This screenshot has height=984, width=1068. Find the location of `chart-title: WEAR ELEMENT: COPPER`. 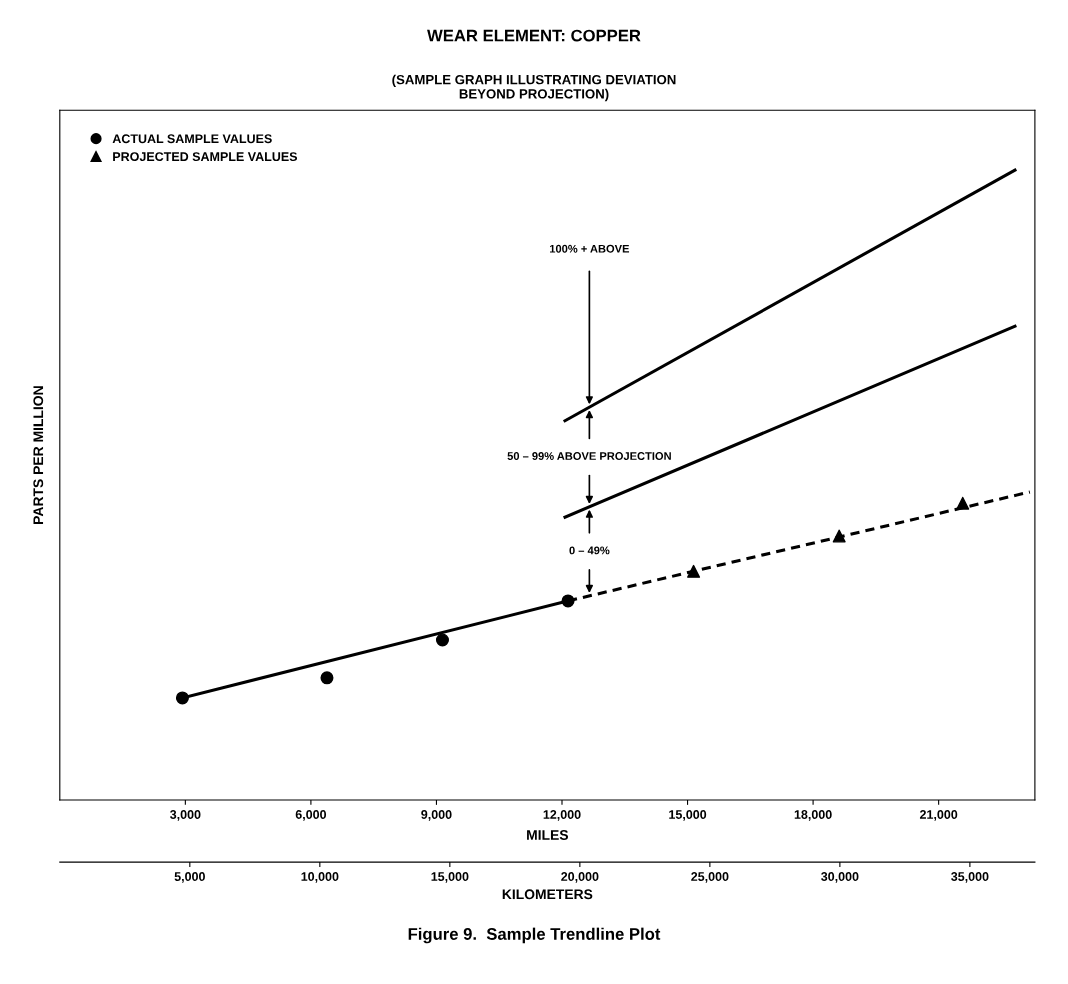

chart-title: WEAR ELEMENT: COPPER is located at coordinates (534, 35).